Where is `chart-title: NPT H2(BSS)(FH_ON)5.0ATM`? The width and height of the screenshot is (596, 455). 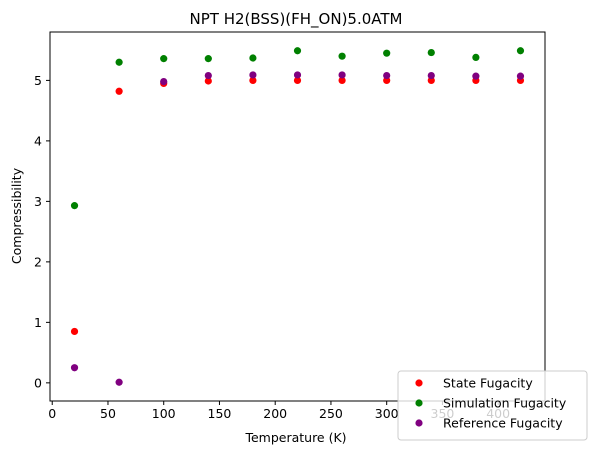 chart-title: NPT H2(BSS)(FH_ON)5.0ATM is located at coordinates (296, 19).